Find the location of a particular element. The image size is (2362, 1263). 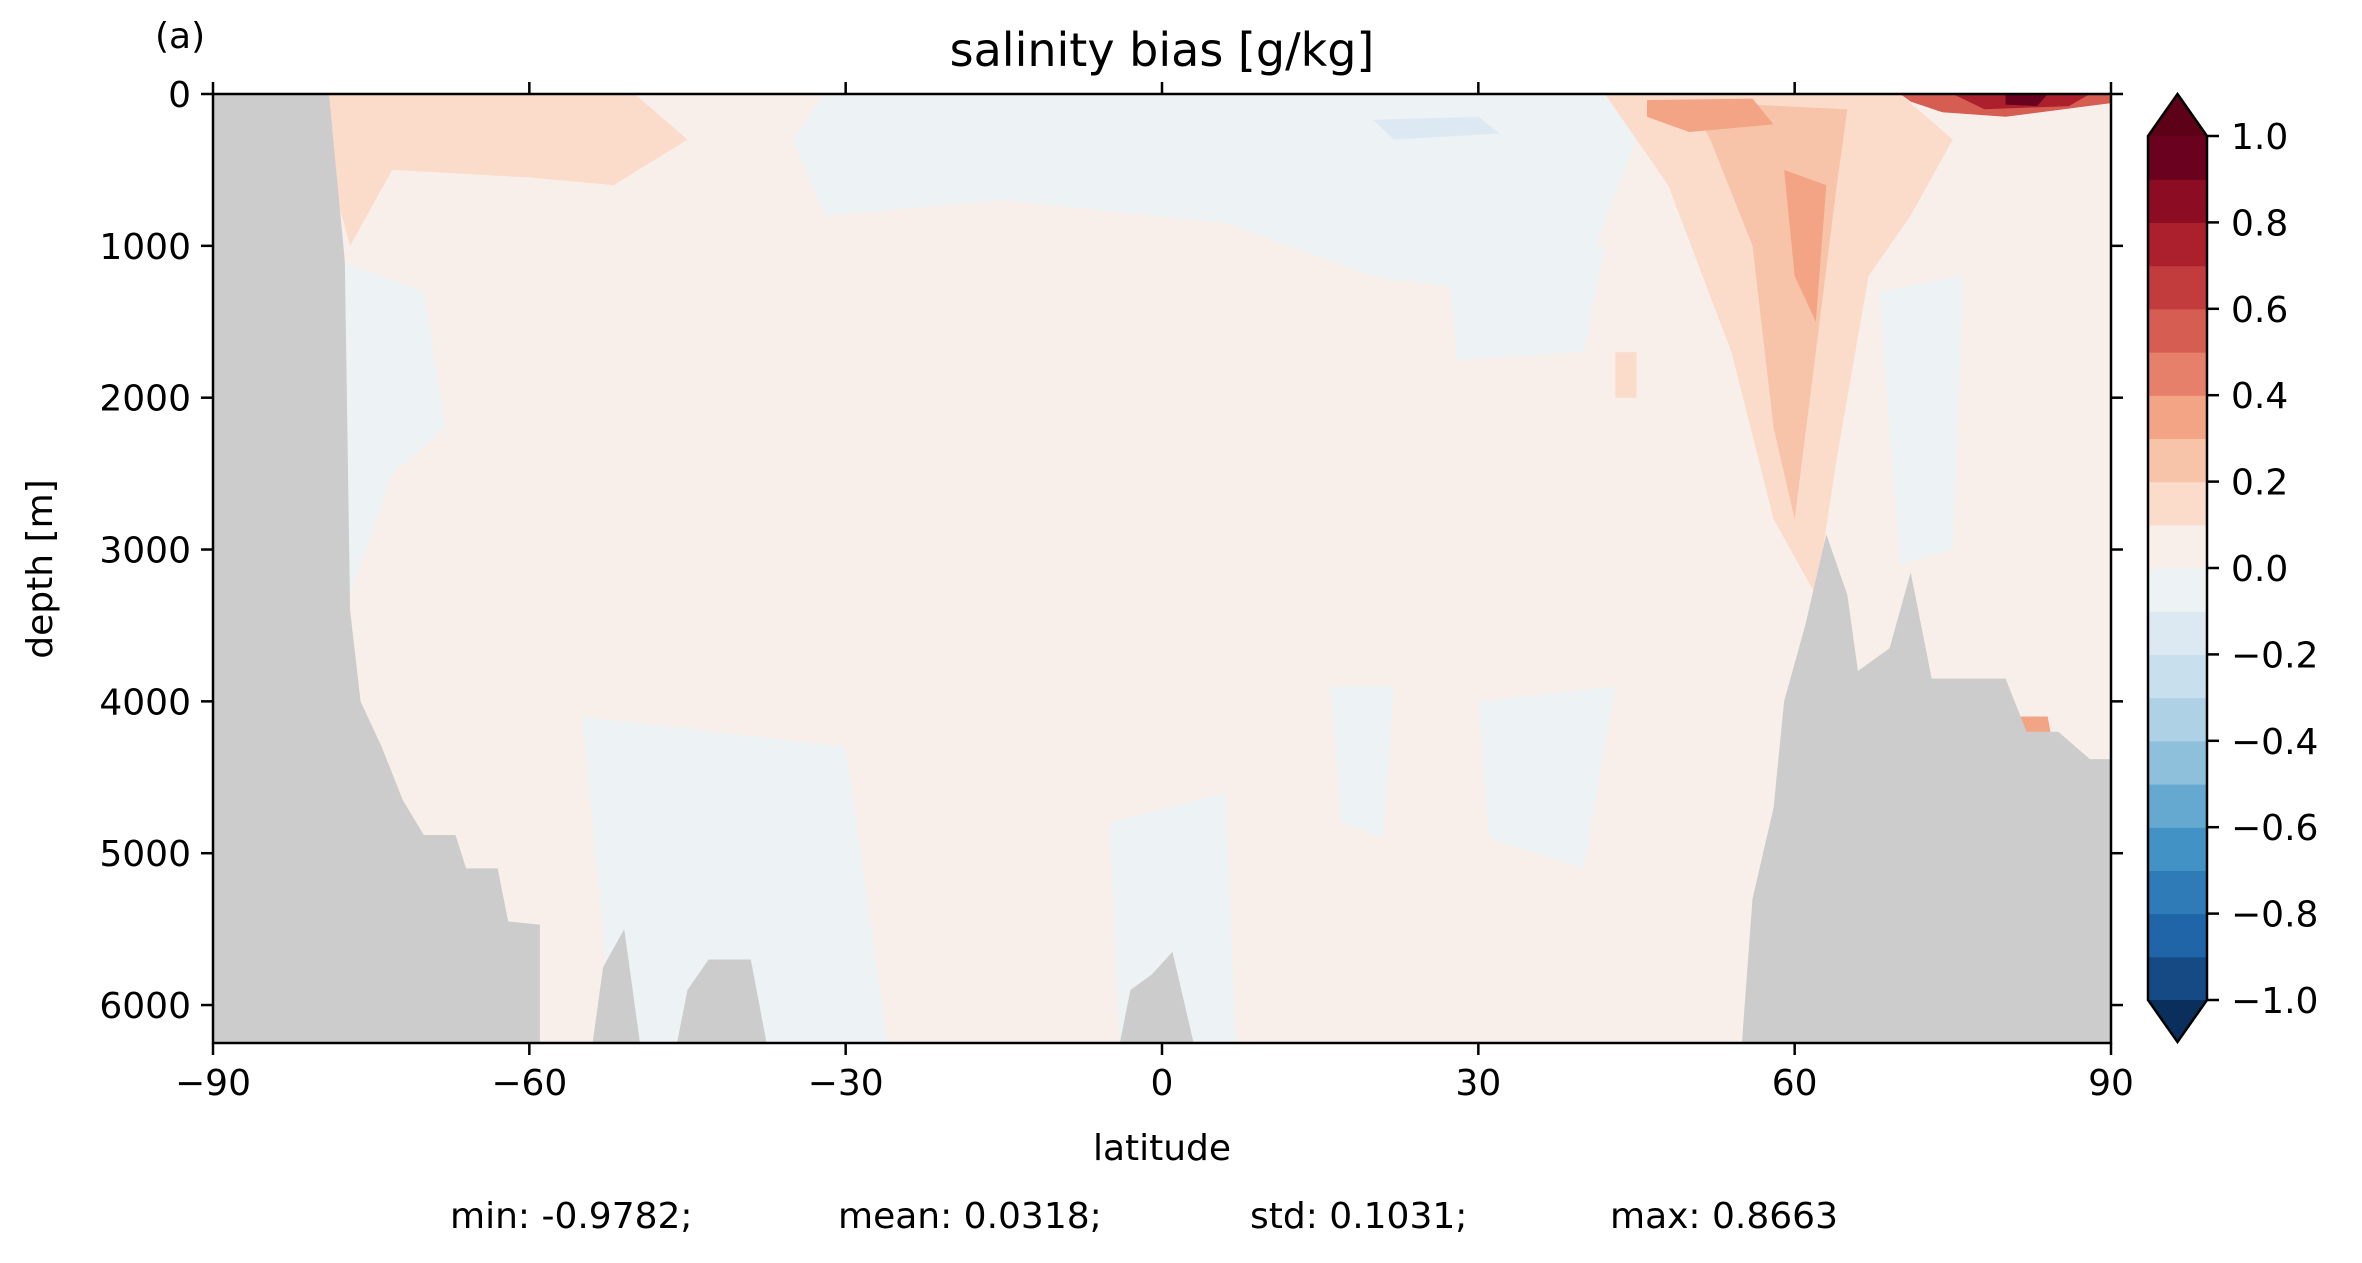

colorbar-tick-label: −0.6 is located at coordinates (2274, 828).